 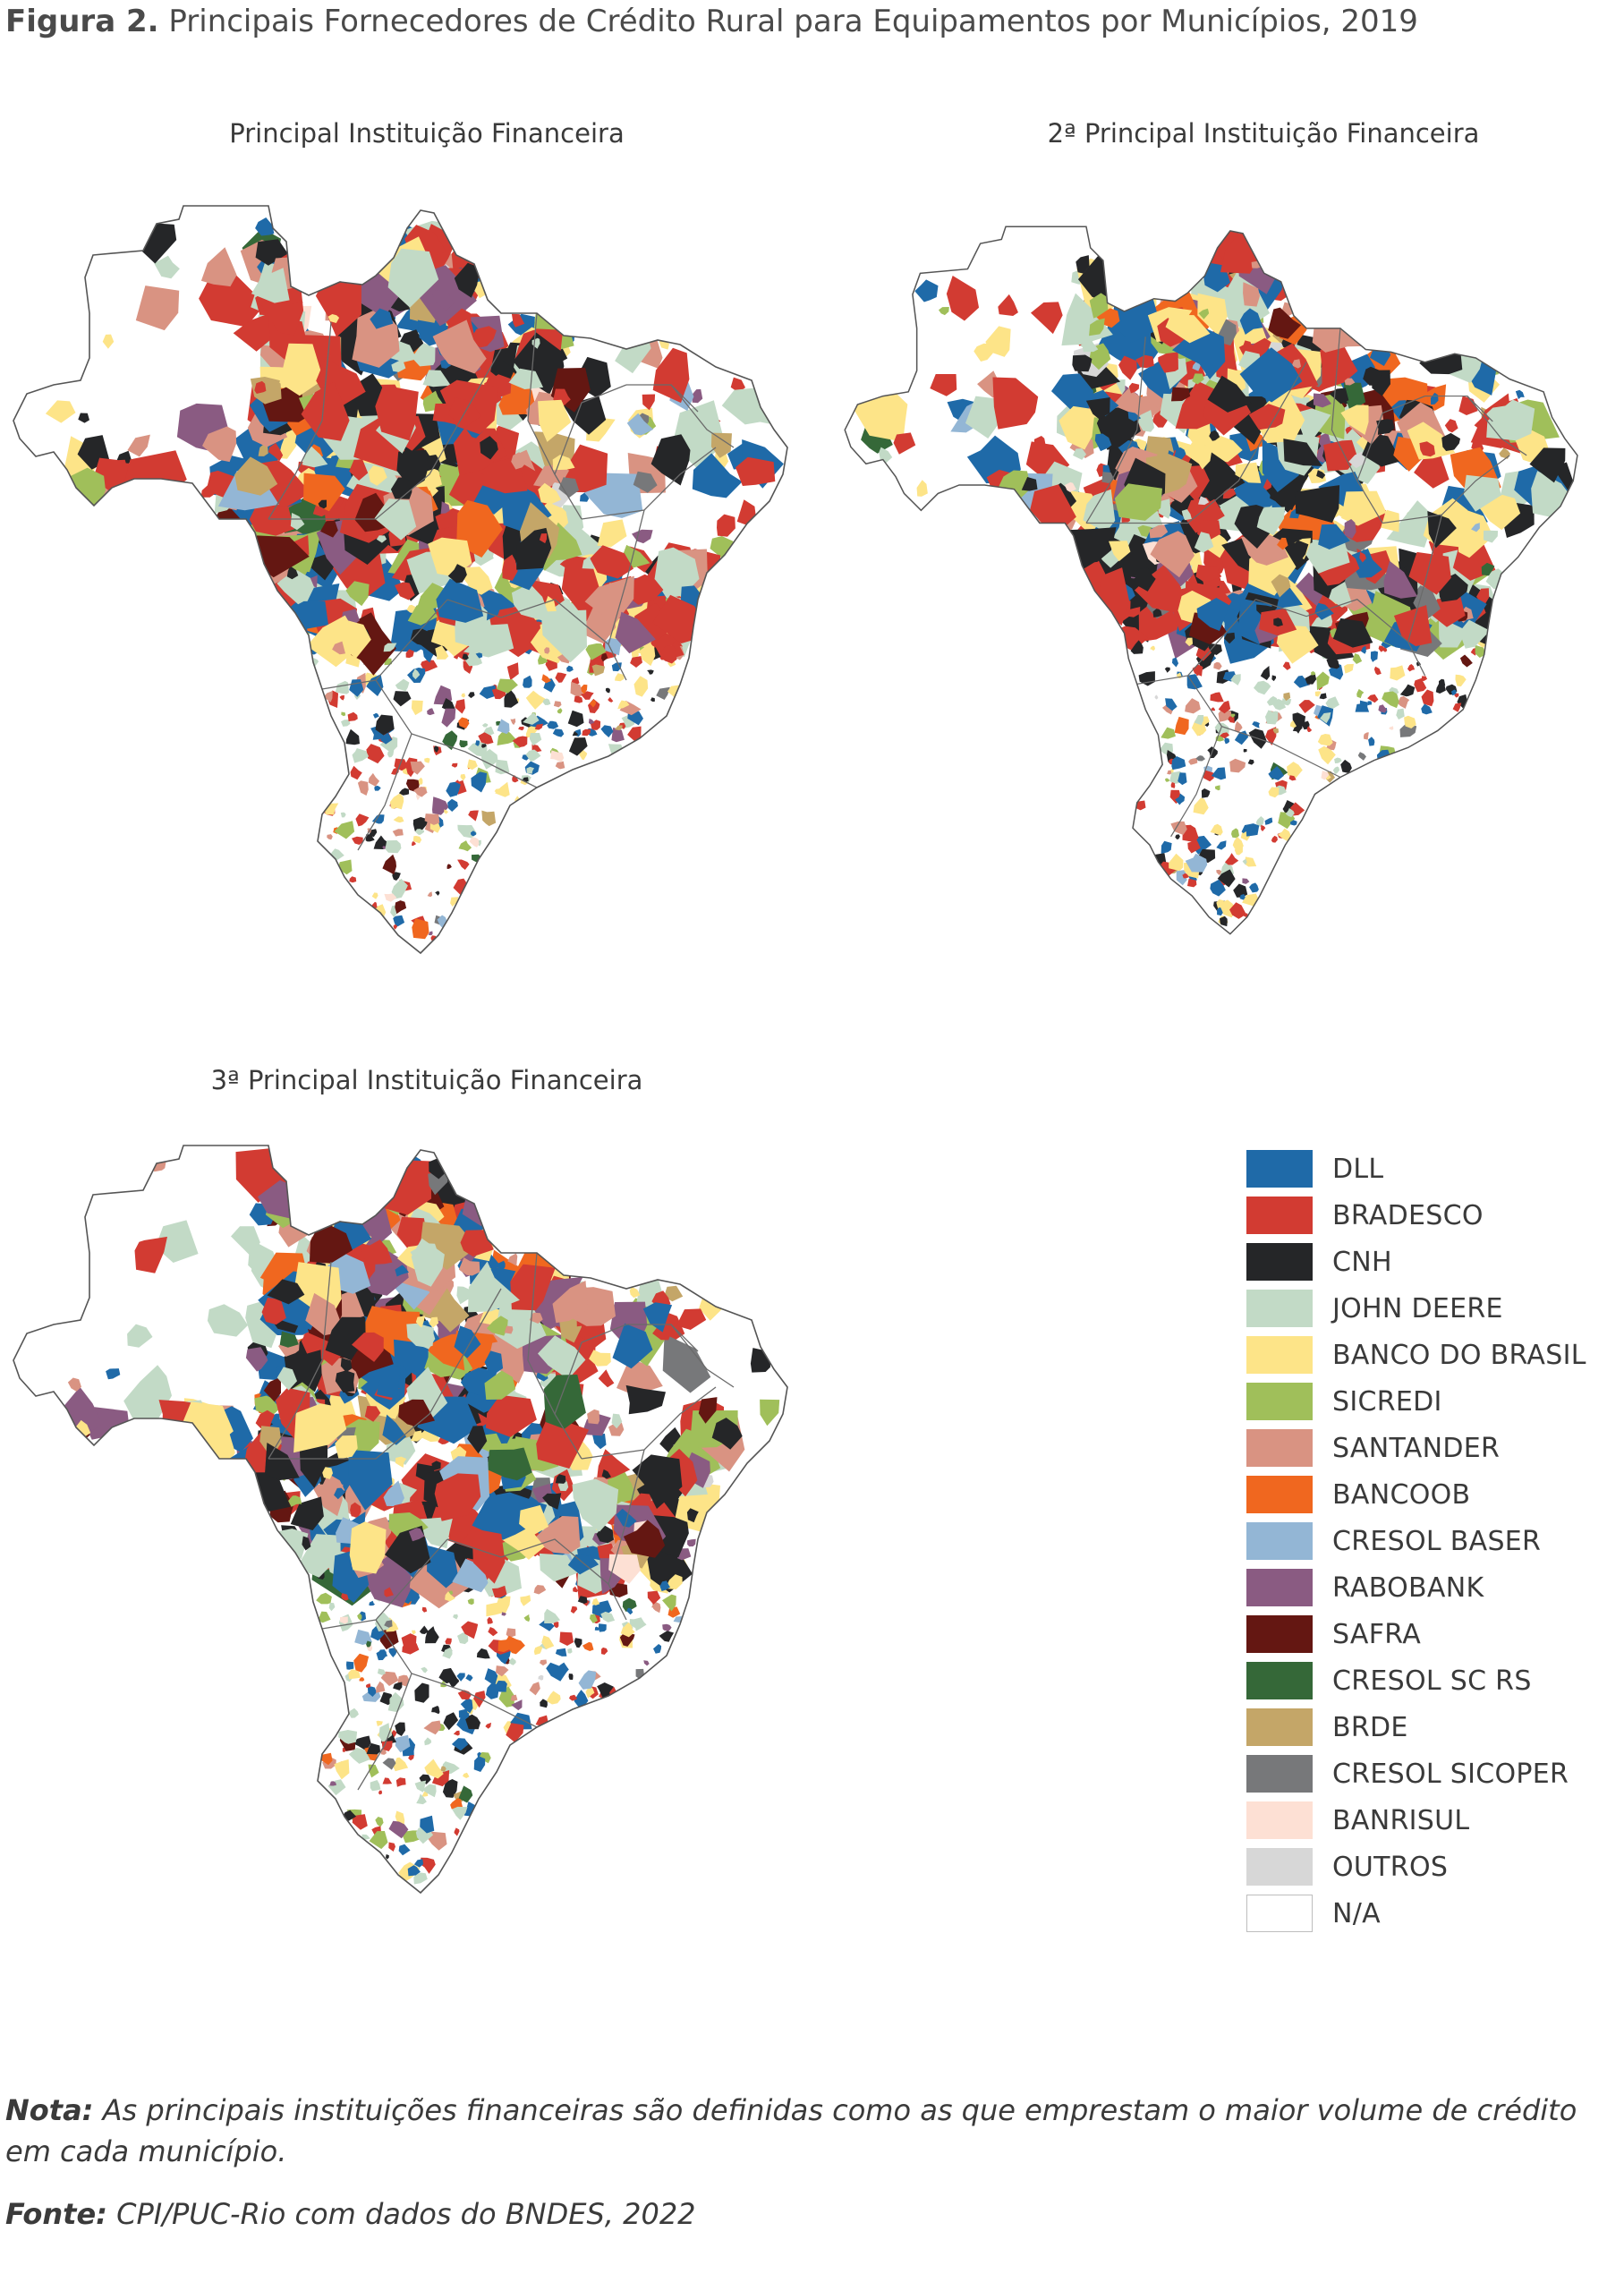 I want to click on source-label: Fonte:, so click(x=56, y=2214).